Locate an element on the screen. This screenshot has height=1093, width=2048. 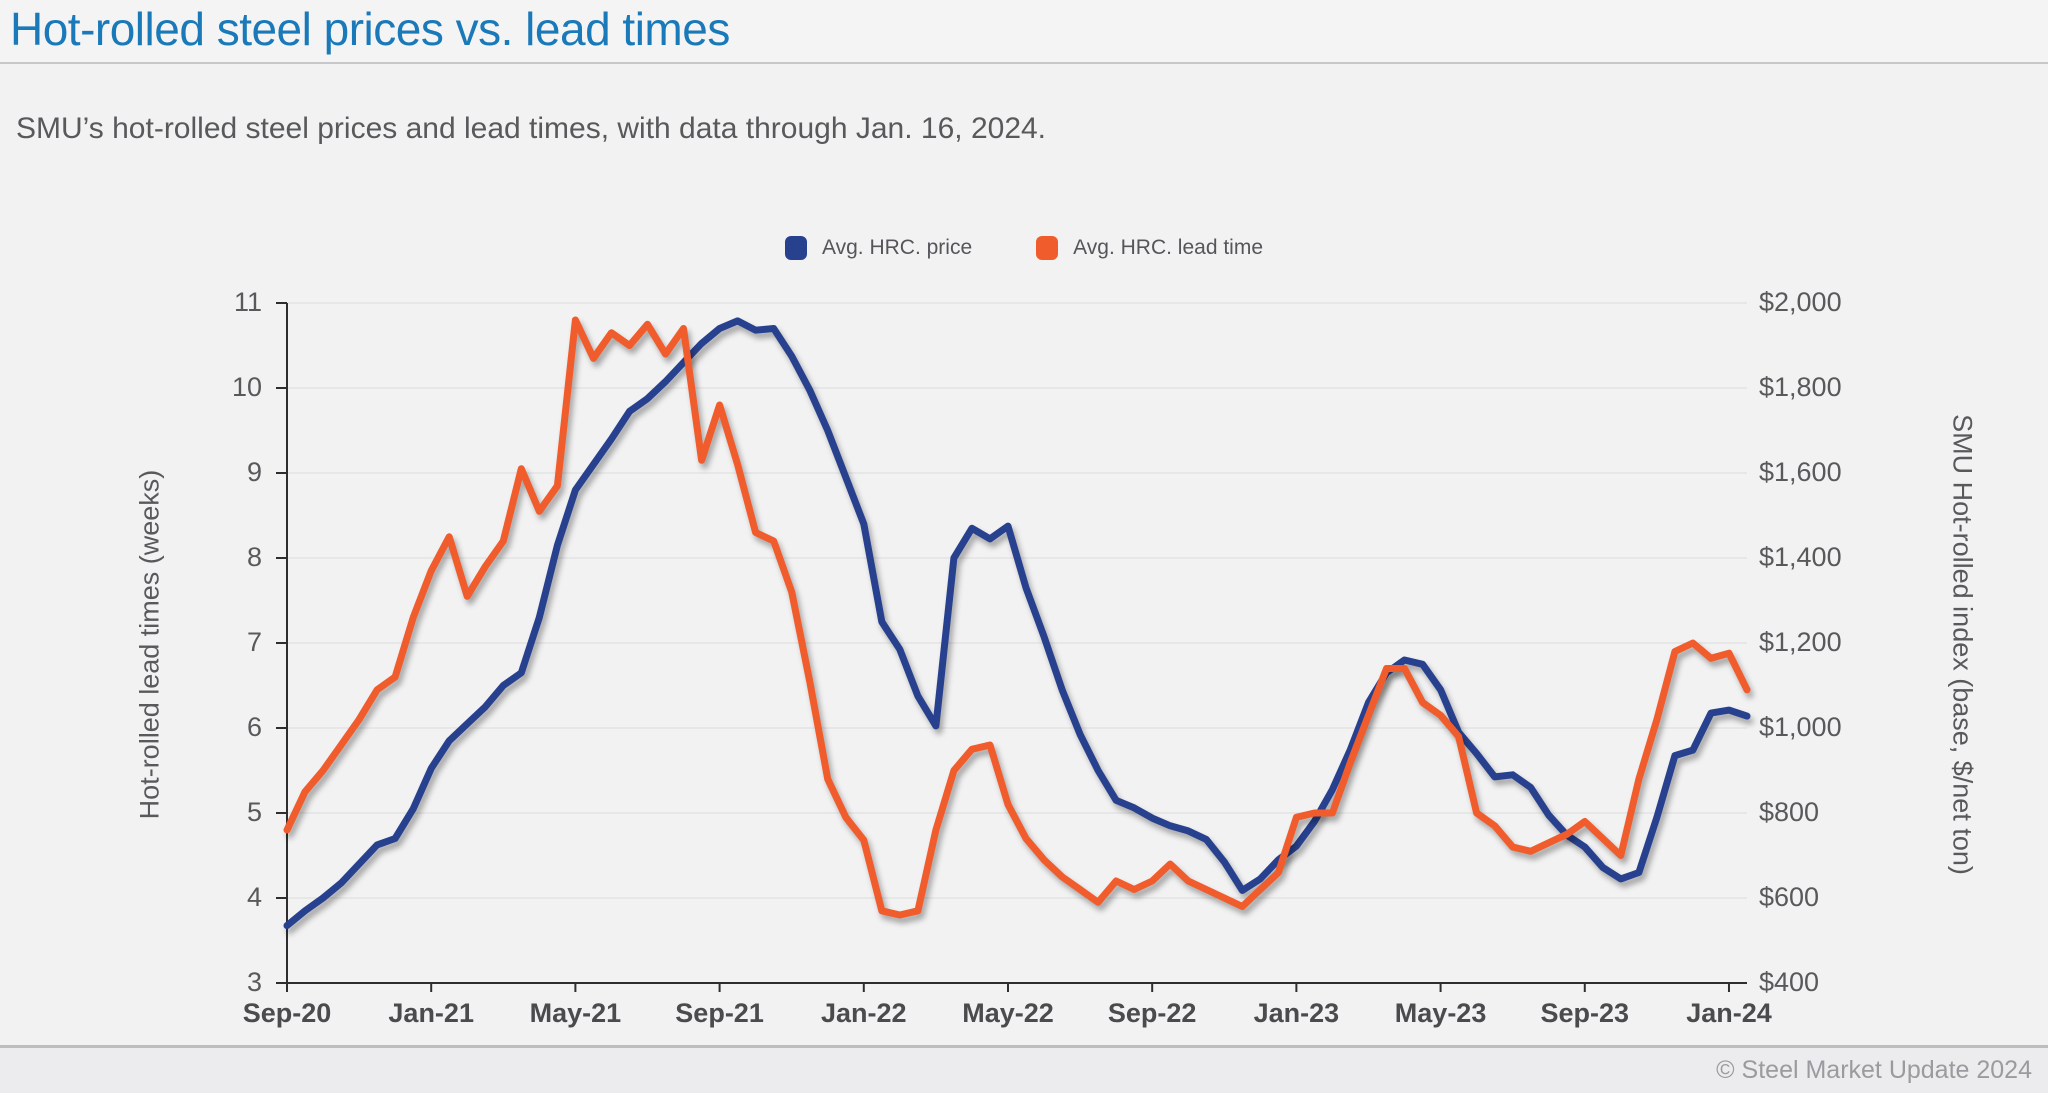
left-axis-tick-label: 8 is located at coordinates (254, 557).